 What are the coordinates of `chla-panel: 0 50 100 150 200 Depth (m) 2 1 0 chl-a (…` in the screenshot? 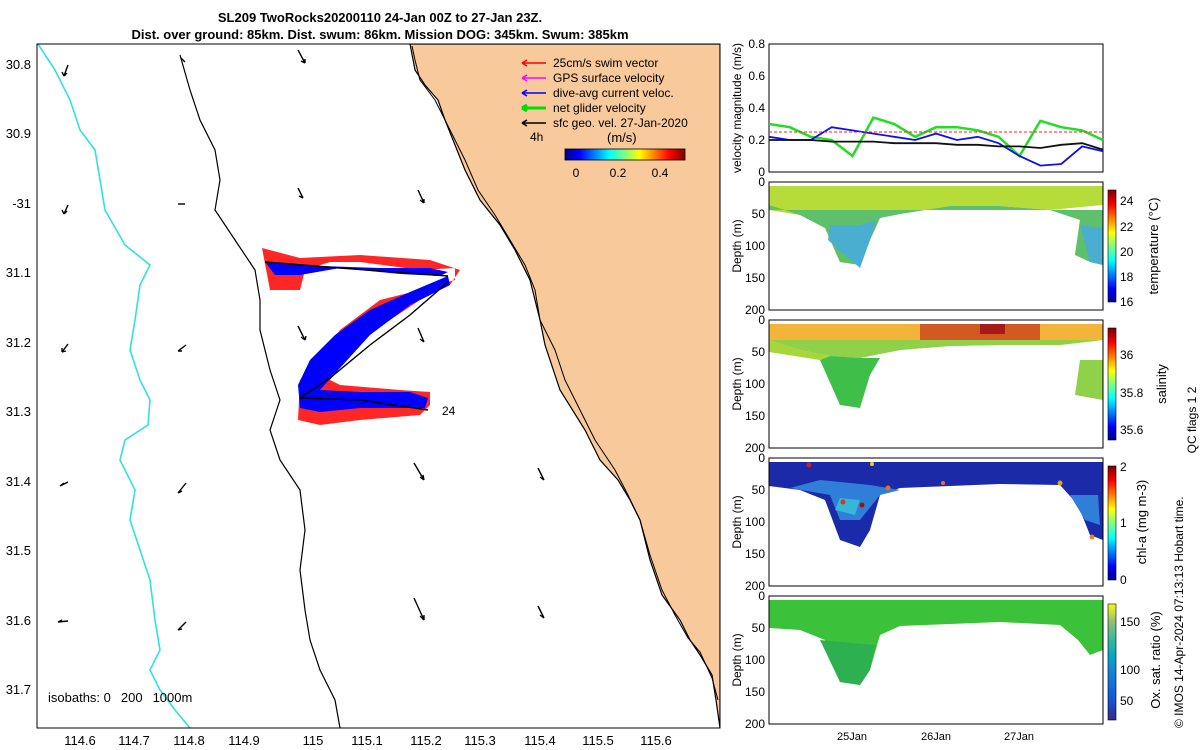 It's located at (939, 522).